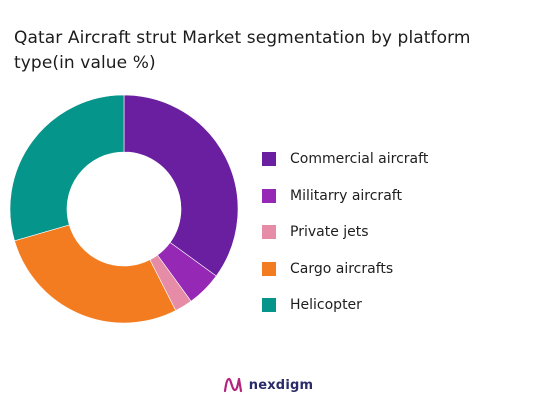  I want to click on legend-item: Militarry aircraft, so click(345, 196).